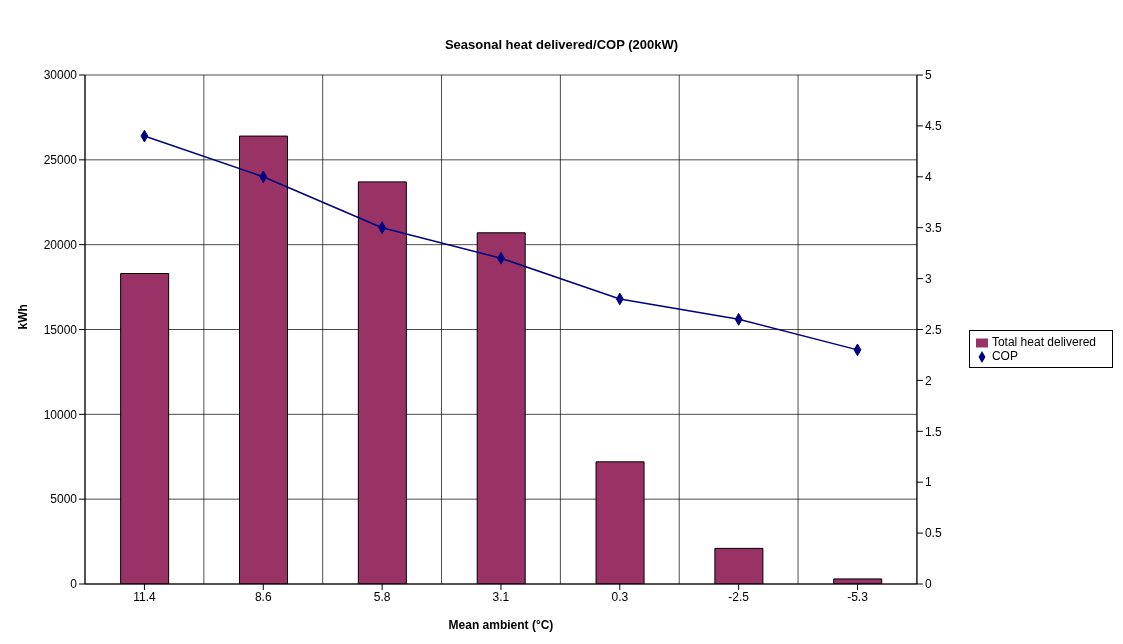 This screenshot has width=1123, height=644. Describe the element at coordinates (60, 160) in the screenshot. I see `y-tick-label: 25000` at that location.